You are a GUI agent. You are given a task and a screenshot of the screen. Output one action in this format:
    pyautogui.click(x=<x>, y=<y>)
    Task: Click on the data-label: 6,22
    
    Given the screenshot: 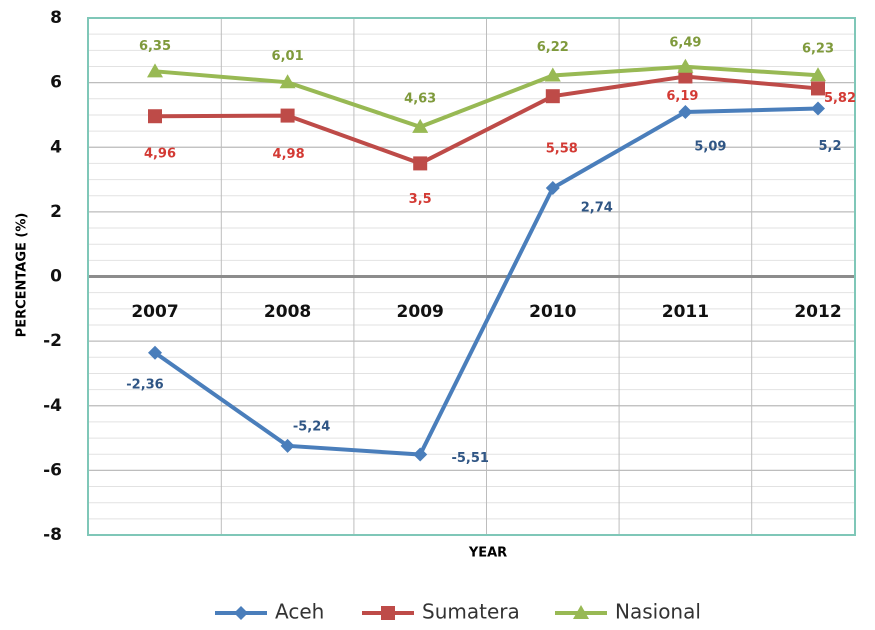 What is the action you would take?
    pyautogui.click(x=553, y=47)
    